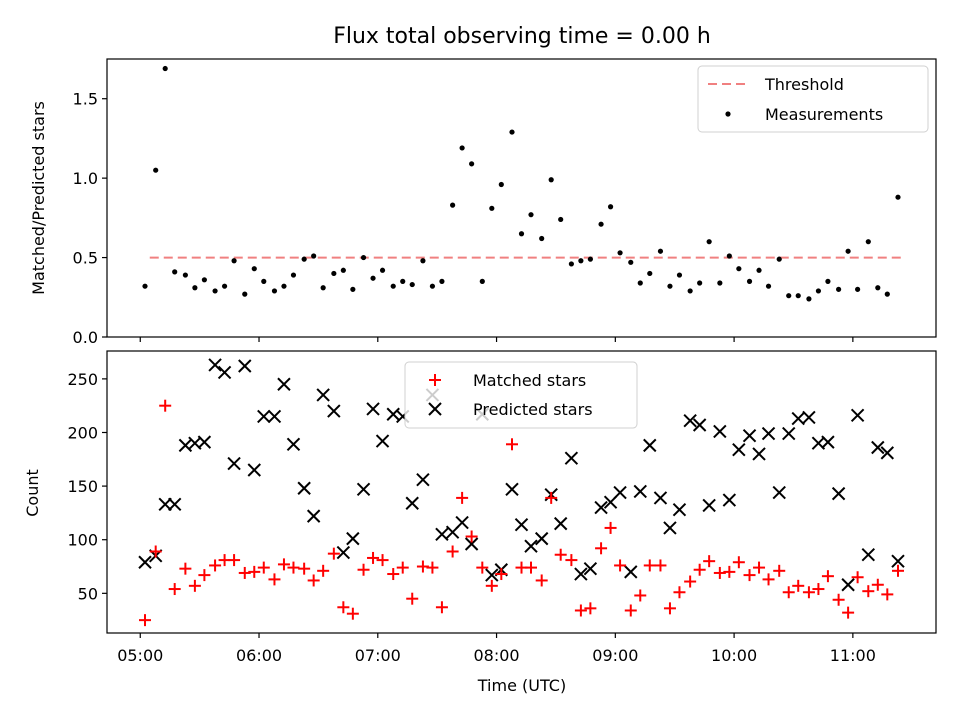 This screenshot has height=720, width=960. What do you see at coordinates (533, 409) in the screenshot?
I see `legend-predicted-label: Predicted stars` at bounding box center [533, 409].